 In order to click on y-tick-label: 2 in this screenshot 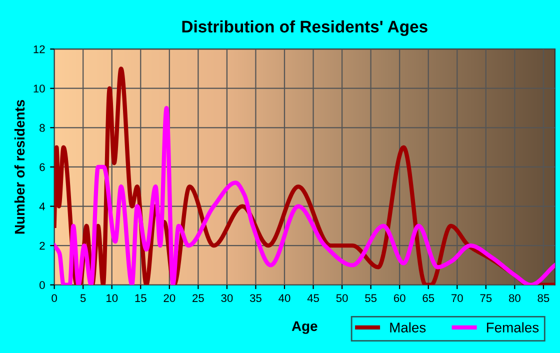, I will do `click(42, 246)`.